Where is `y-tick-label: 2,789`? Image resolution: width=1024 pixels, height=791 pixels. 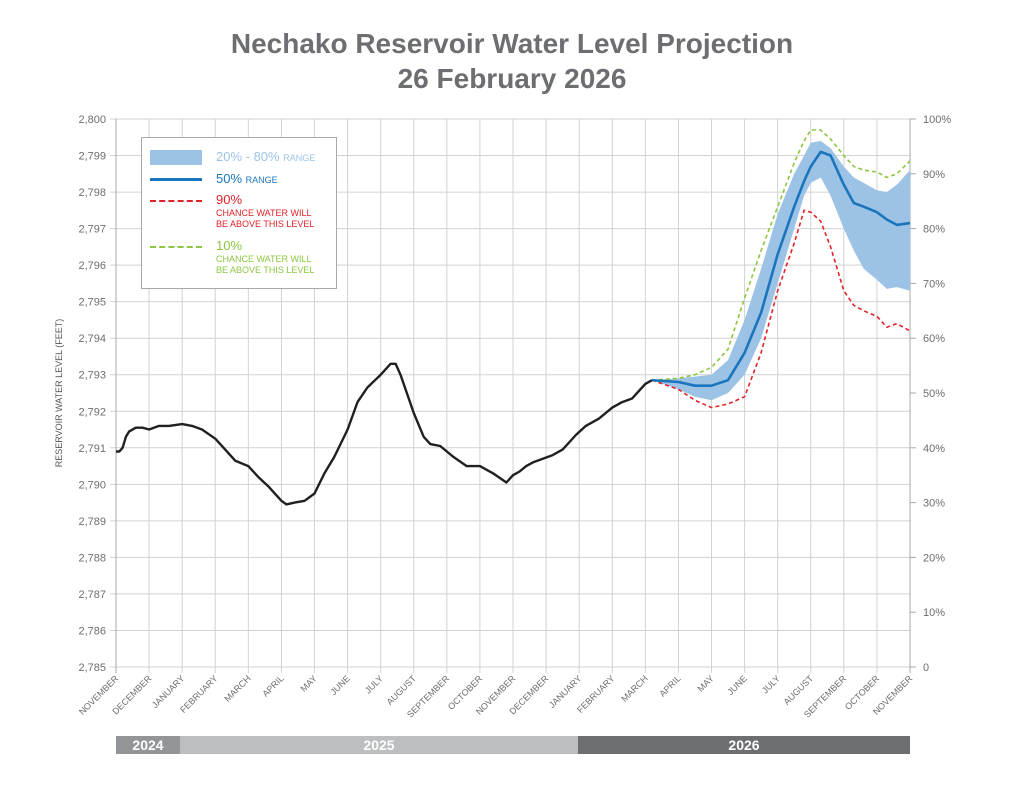 y-tick-label: 2,789 is located at coordinates (92, 522).